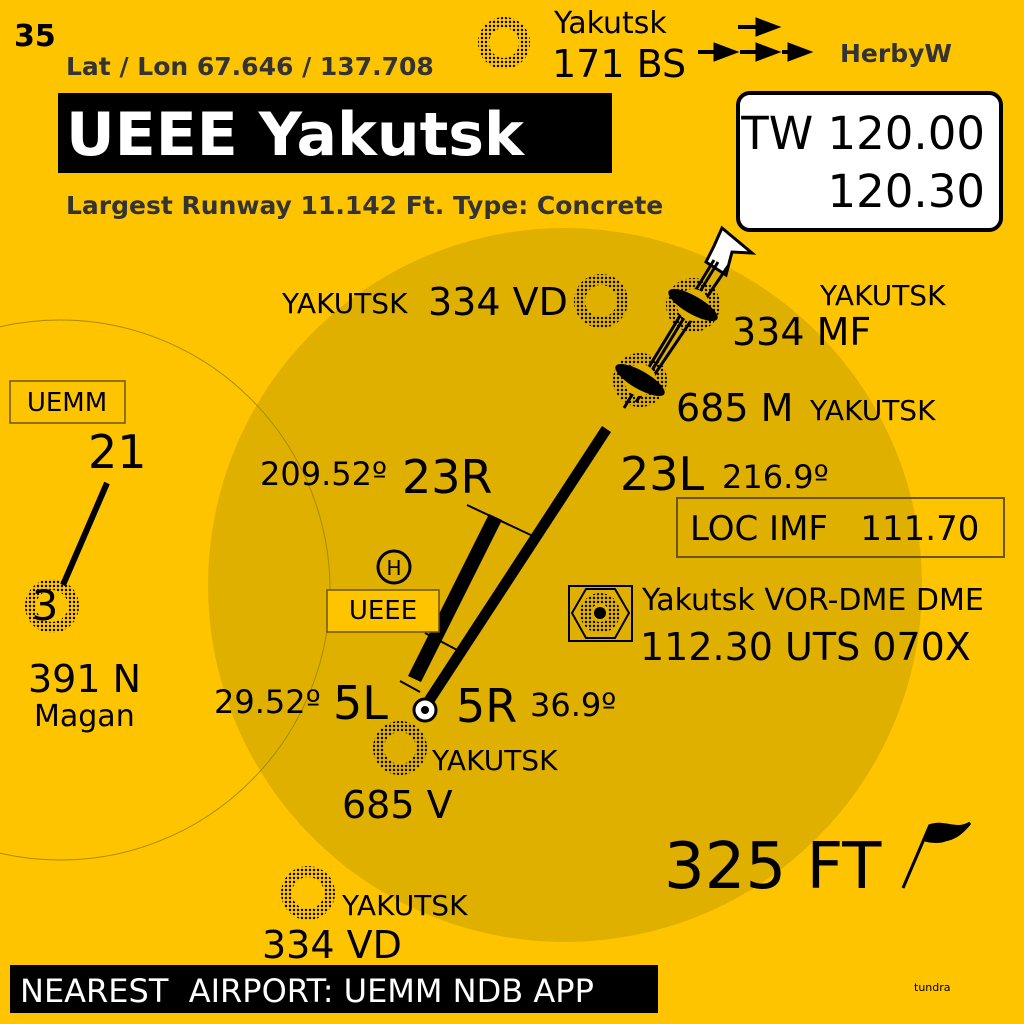 This screenshot has height=1024, width=1024. What do you see at coordinates (267, 702) in the screenshot?
I see `runway-5l-heading: 29.52º` at bounding box center [267, 702].